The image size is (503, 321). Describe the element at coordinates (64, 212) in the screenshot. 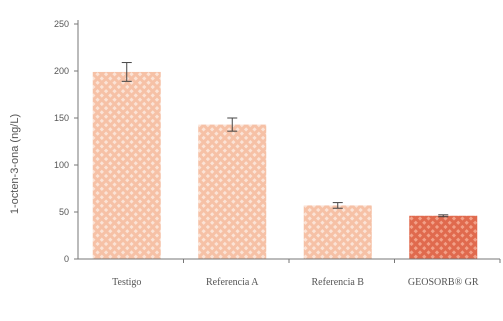

I see `y-tick-label: 50` at that location.